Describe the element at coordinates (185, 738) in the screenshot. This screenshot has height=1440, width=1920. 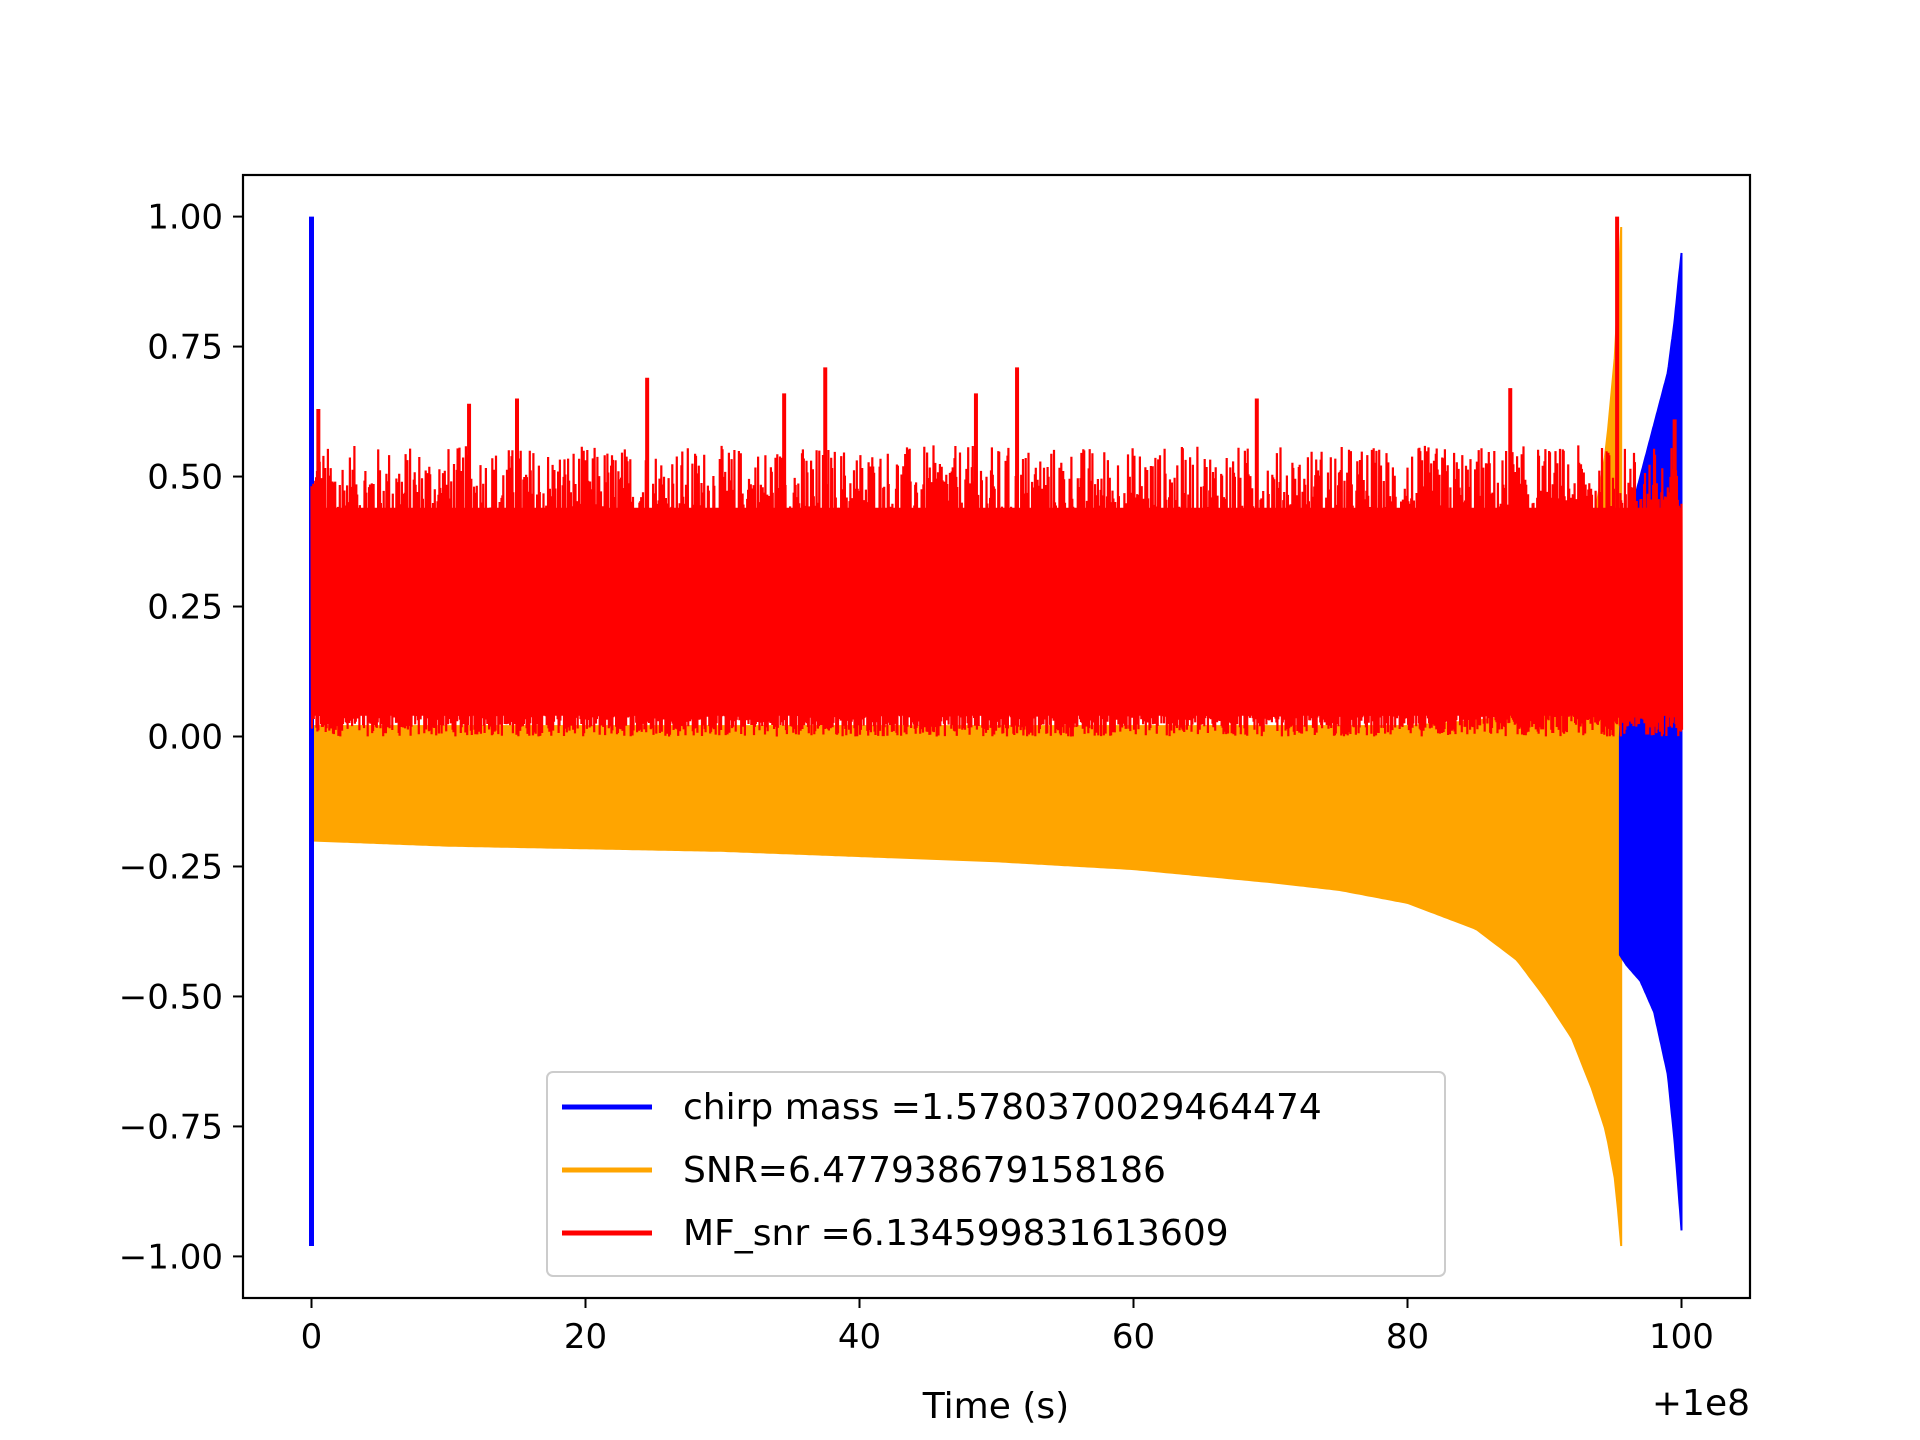
I see `y-tick-label-4: 0.00` at that location.